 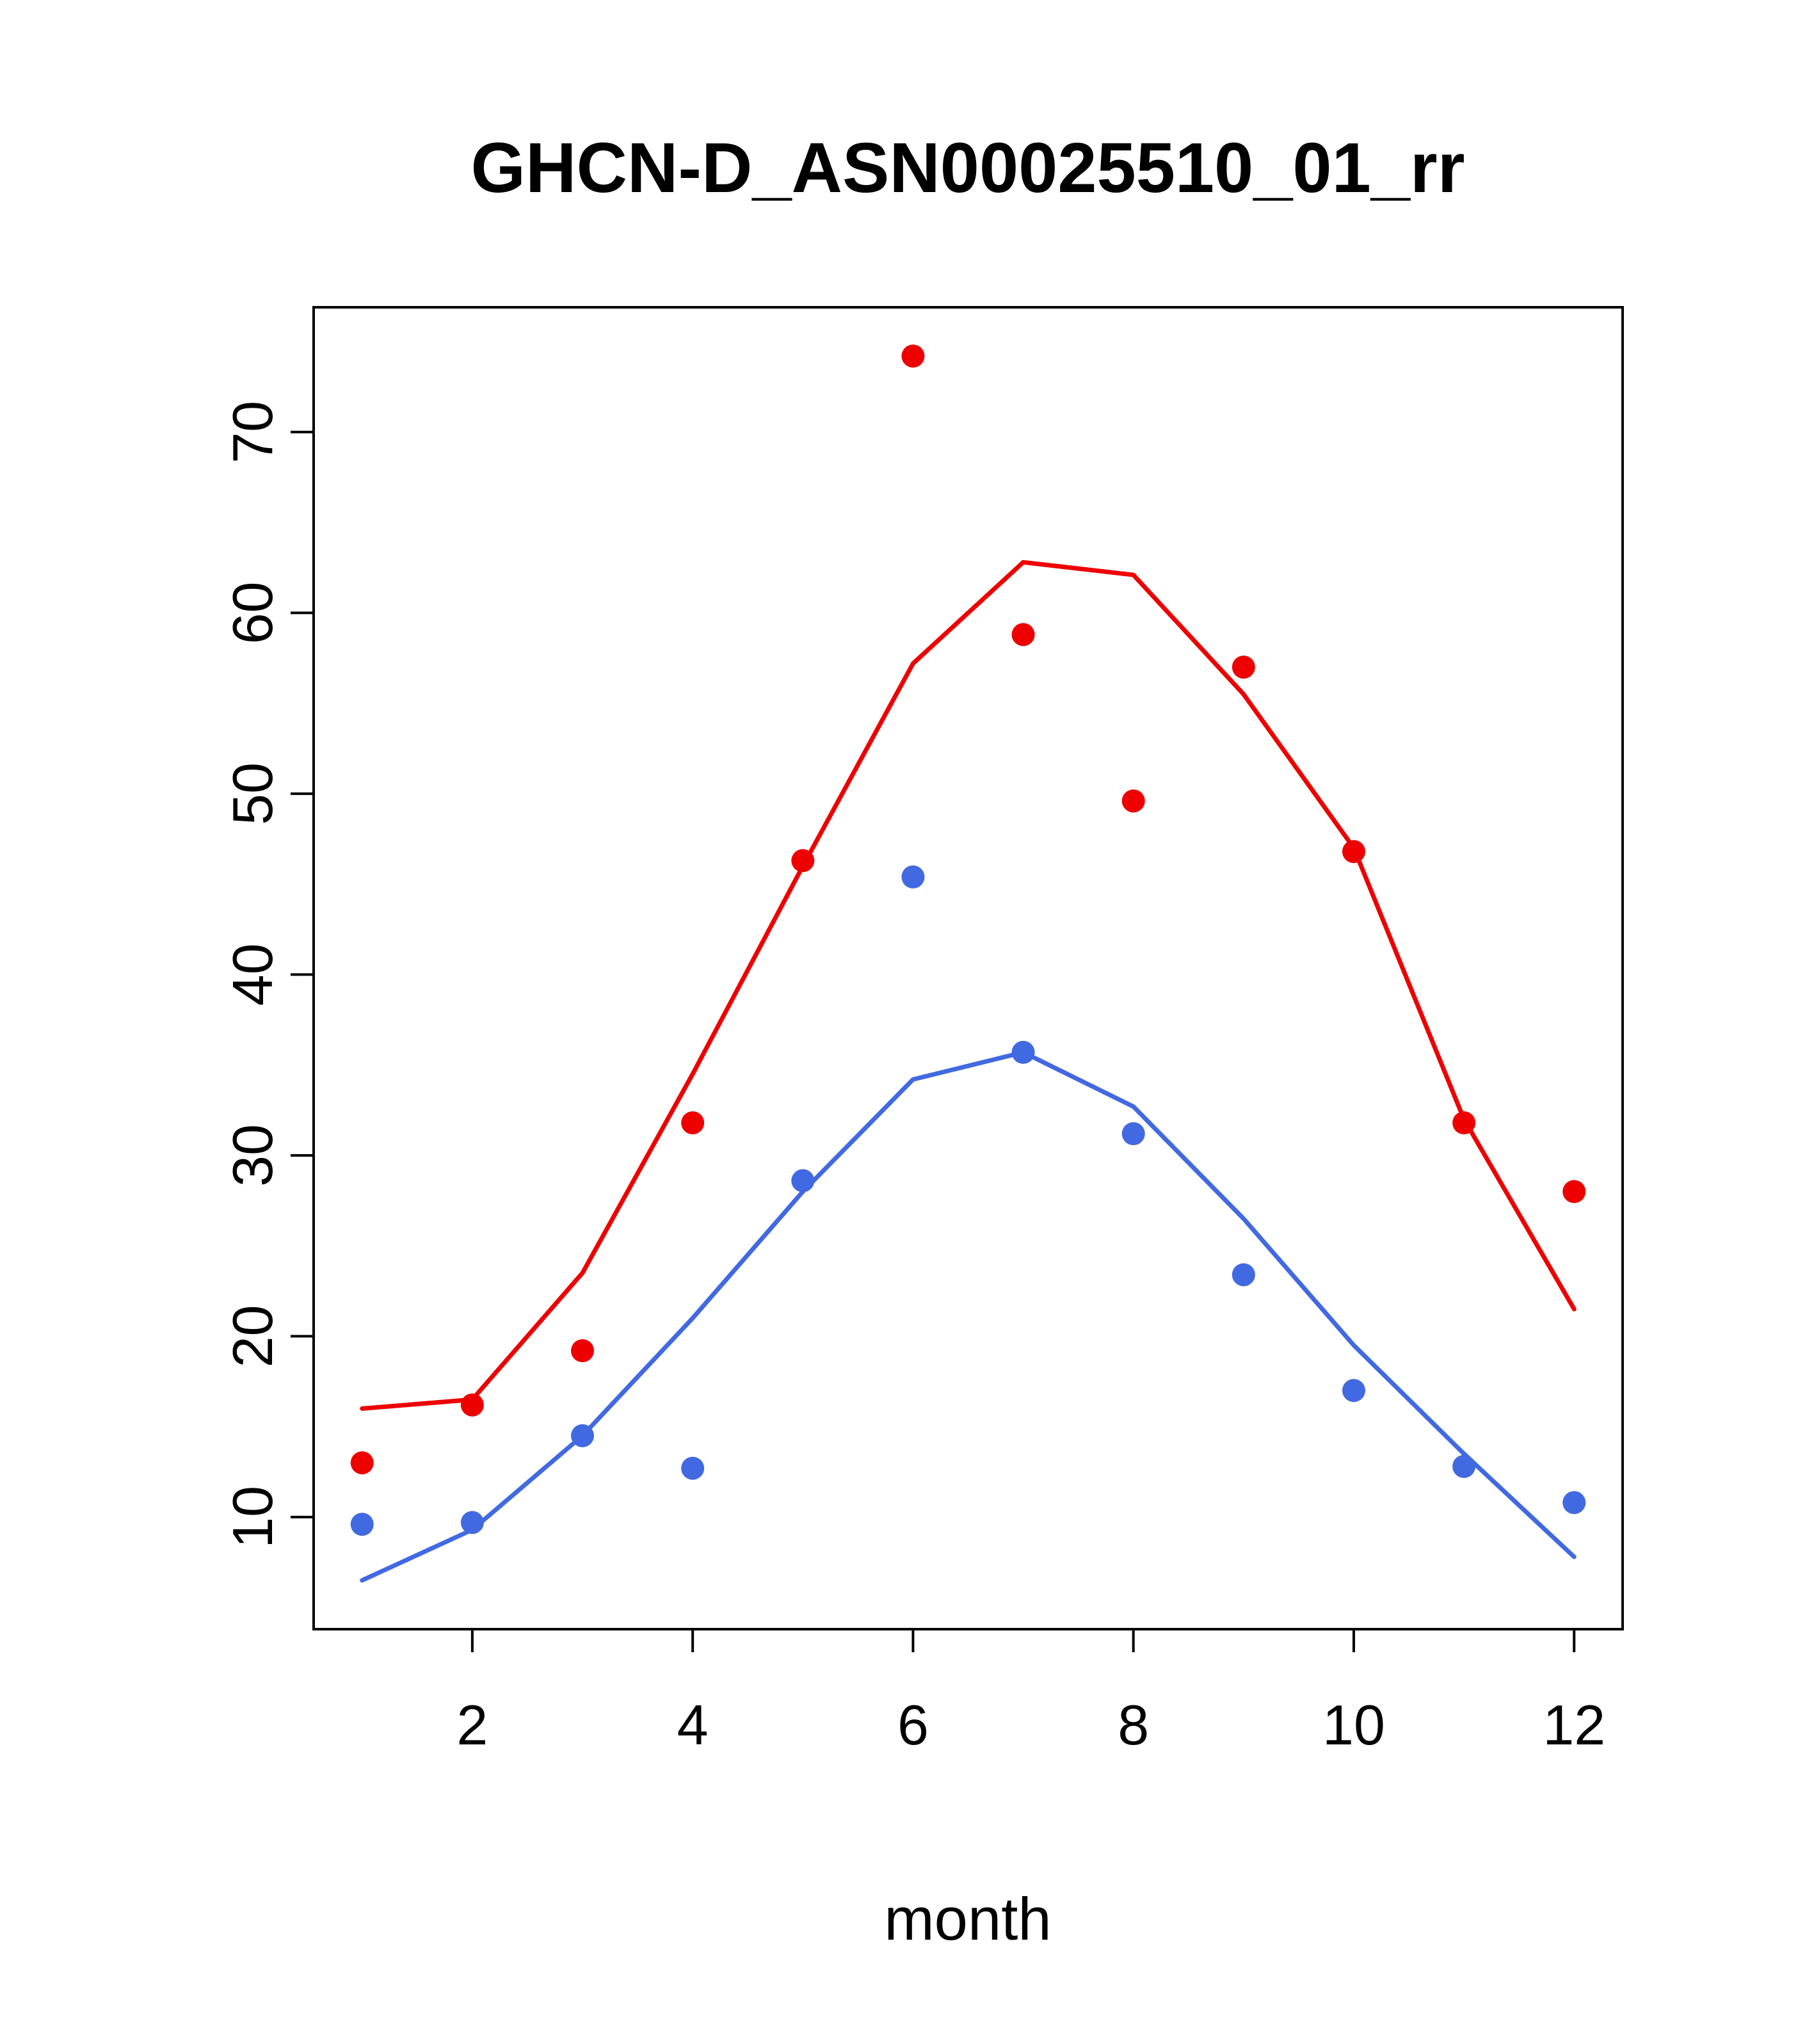 What do you see at coordinates (967, 168) in the screenshot?
I see `chart-title: GHCN-D_ASN00025510_01_rr` at bounding box center [967, 168].